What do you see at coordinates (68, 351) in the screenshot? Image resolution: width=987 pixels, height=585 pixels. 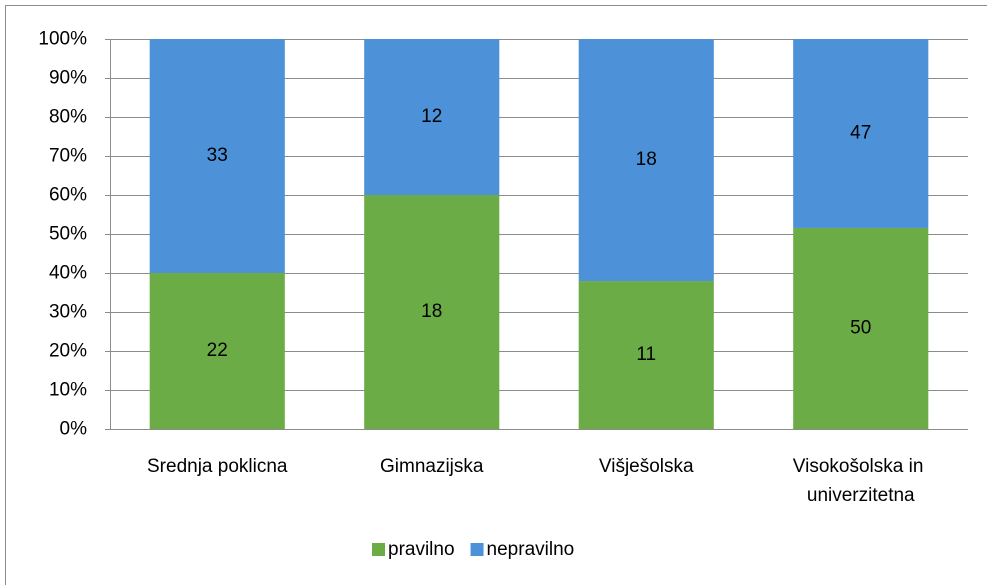 I see `y-tick-label: 20%` at bounding box center [68, 351].